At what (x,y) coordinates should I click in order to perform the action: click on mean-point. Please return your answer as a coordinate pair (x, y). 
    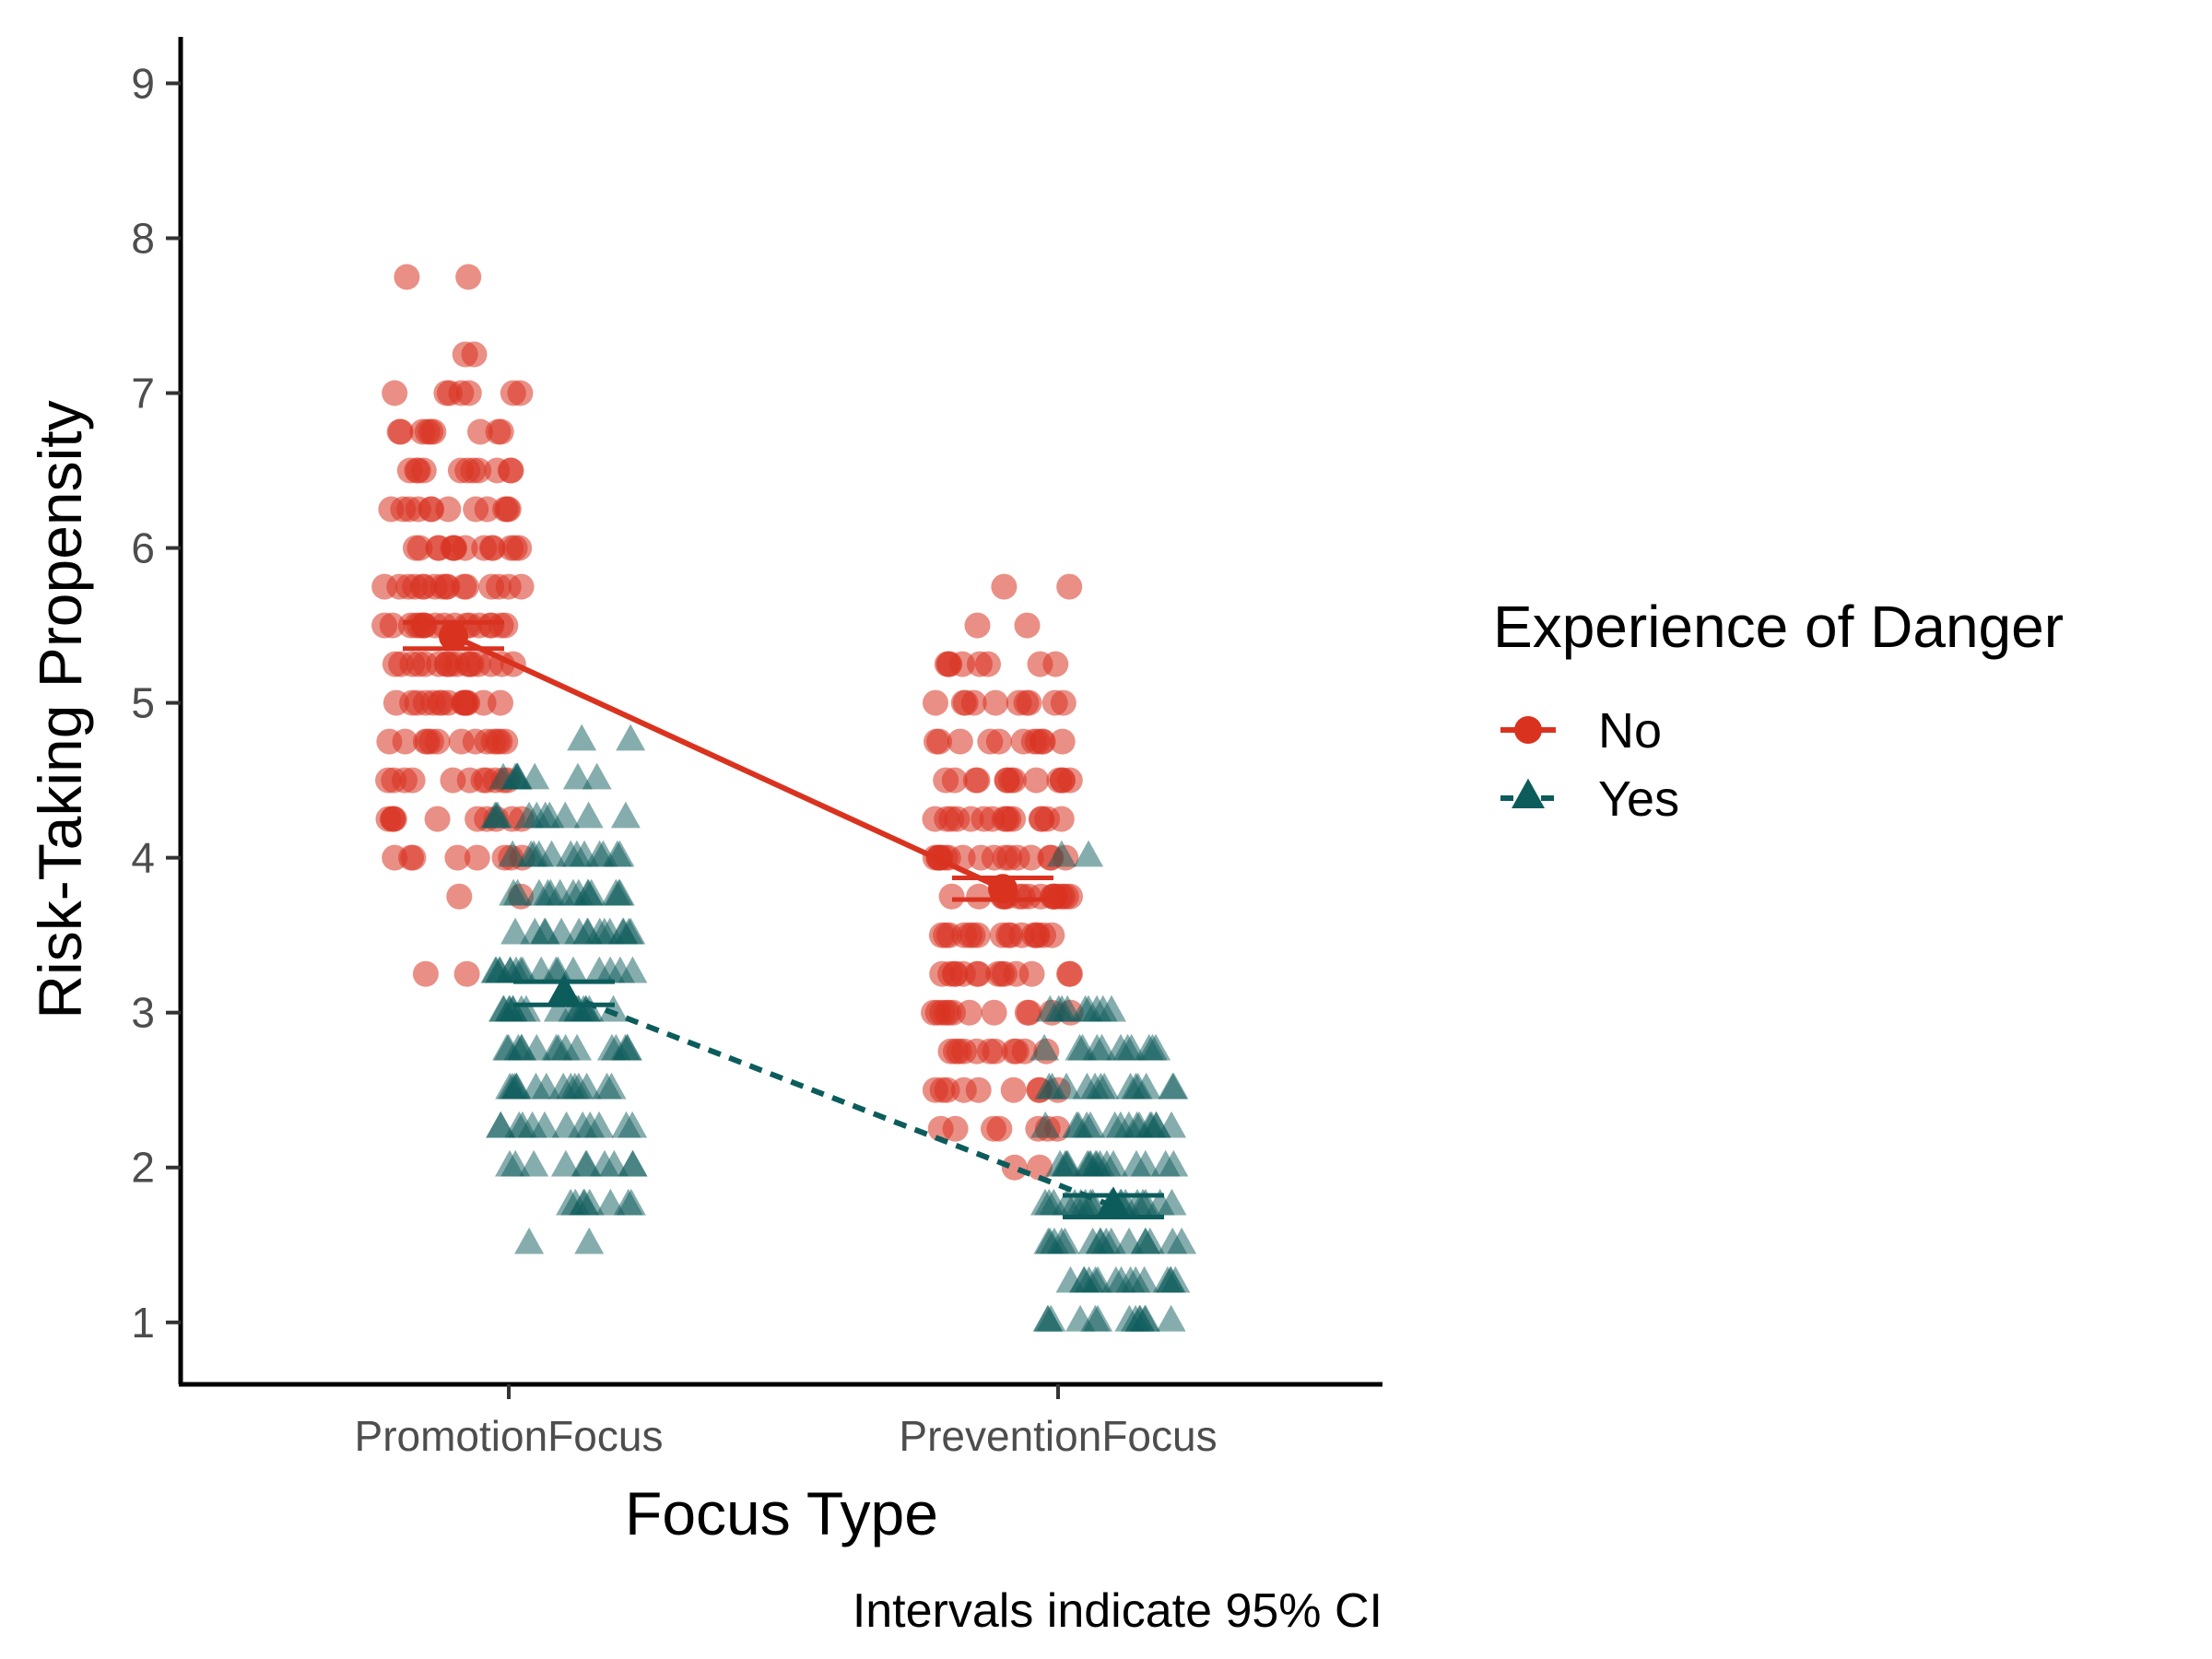
    Looking at the image, I should click on (1003, 889).